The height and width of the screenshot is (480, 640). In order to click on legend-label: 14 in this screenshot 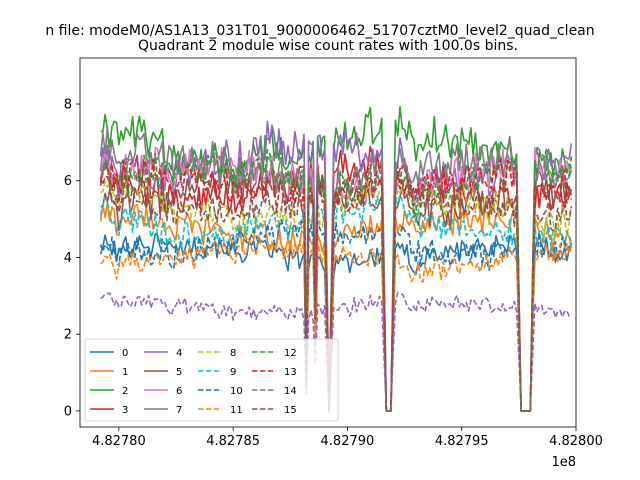, I will do `click(290, 391)`.